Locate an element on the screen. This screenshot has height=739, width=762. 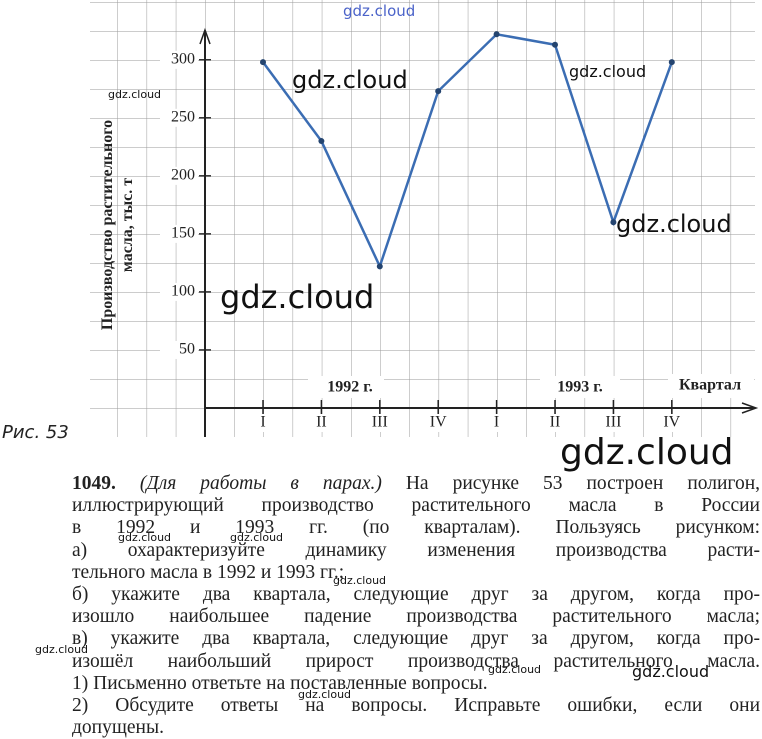
exercise-line: тельного масла в 1992 и 1993 гг.; is located at coordinates (208, 572).